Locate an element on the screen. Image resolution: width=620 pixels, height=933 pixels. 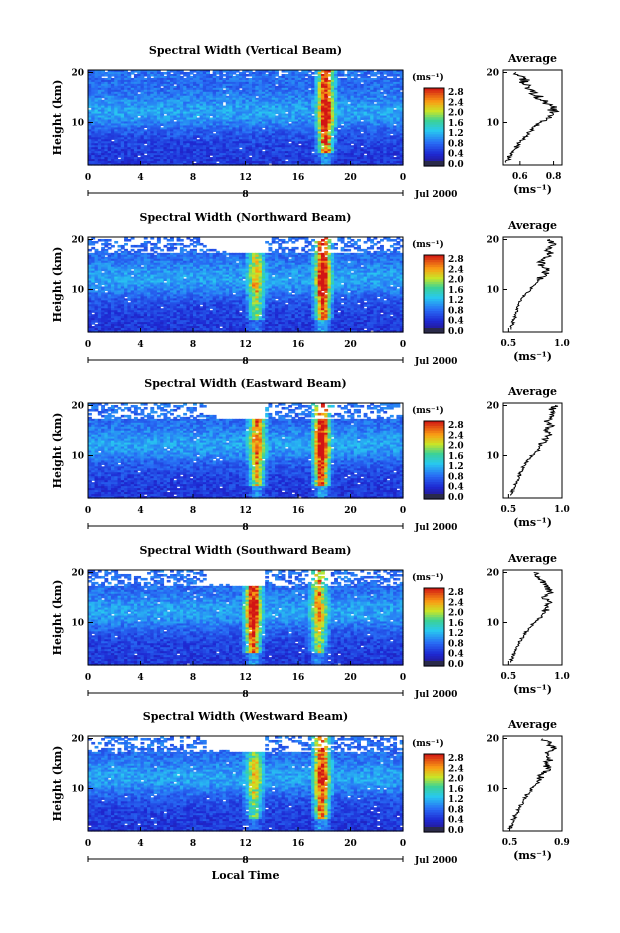
colorbar-tick-label: 2.0 is located at coordinates (456, 114).